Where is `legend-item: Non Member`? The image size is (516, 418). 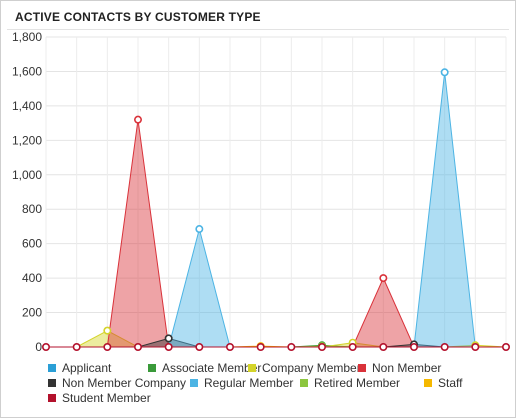
legend-item: Non Member is located at coordinates (399, 368).